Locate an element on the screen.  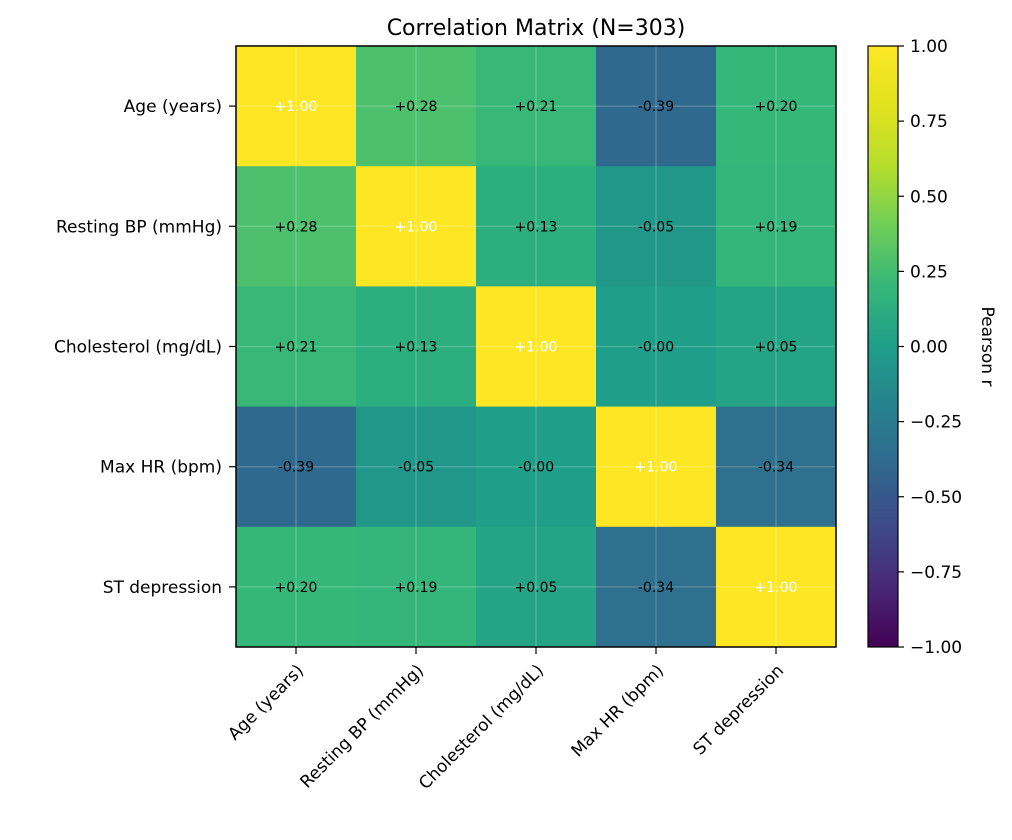
colorbar-tick-label-3: 0.25 is located at coordinates (929, 272).